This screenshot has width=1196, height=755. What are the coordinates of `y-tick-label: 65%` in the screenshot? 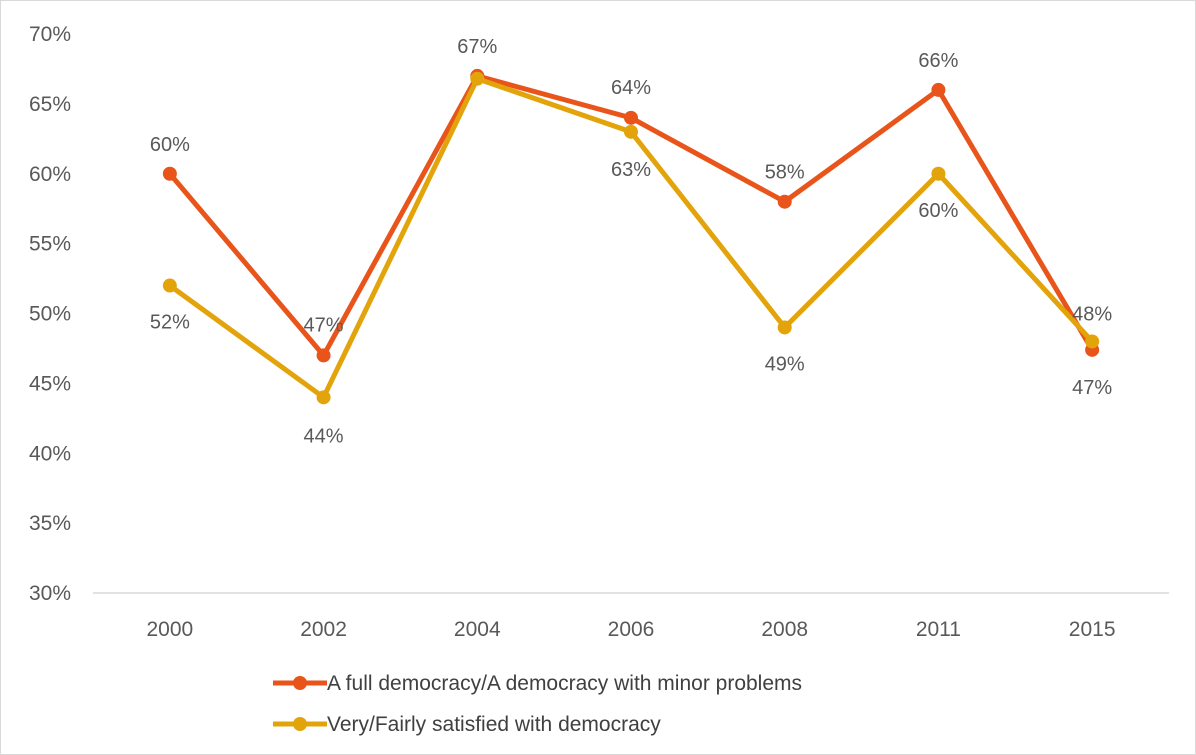 It's located at (50, 104).